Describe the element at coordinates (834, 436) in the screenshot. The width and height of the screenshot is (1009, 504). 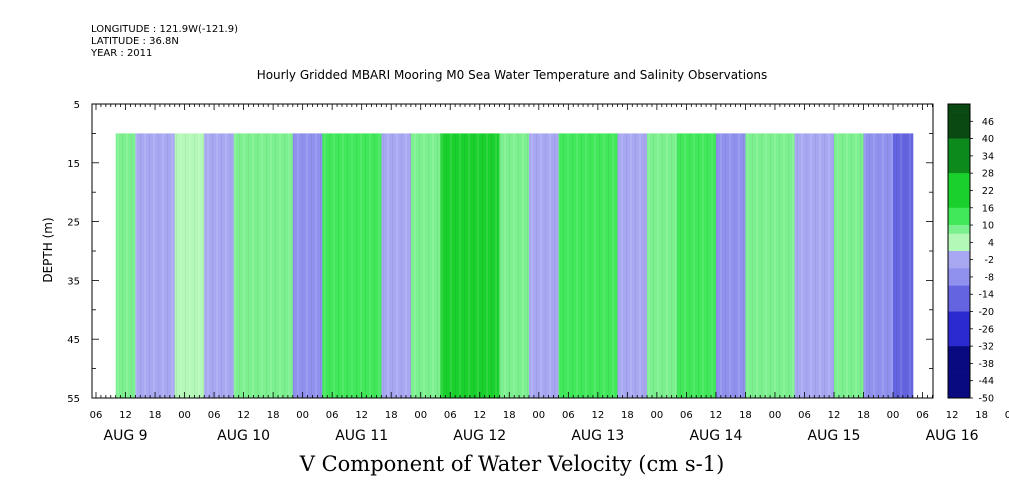
I see `x-day-label: AUG 15` at that location.